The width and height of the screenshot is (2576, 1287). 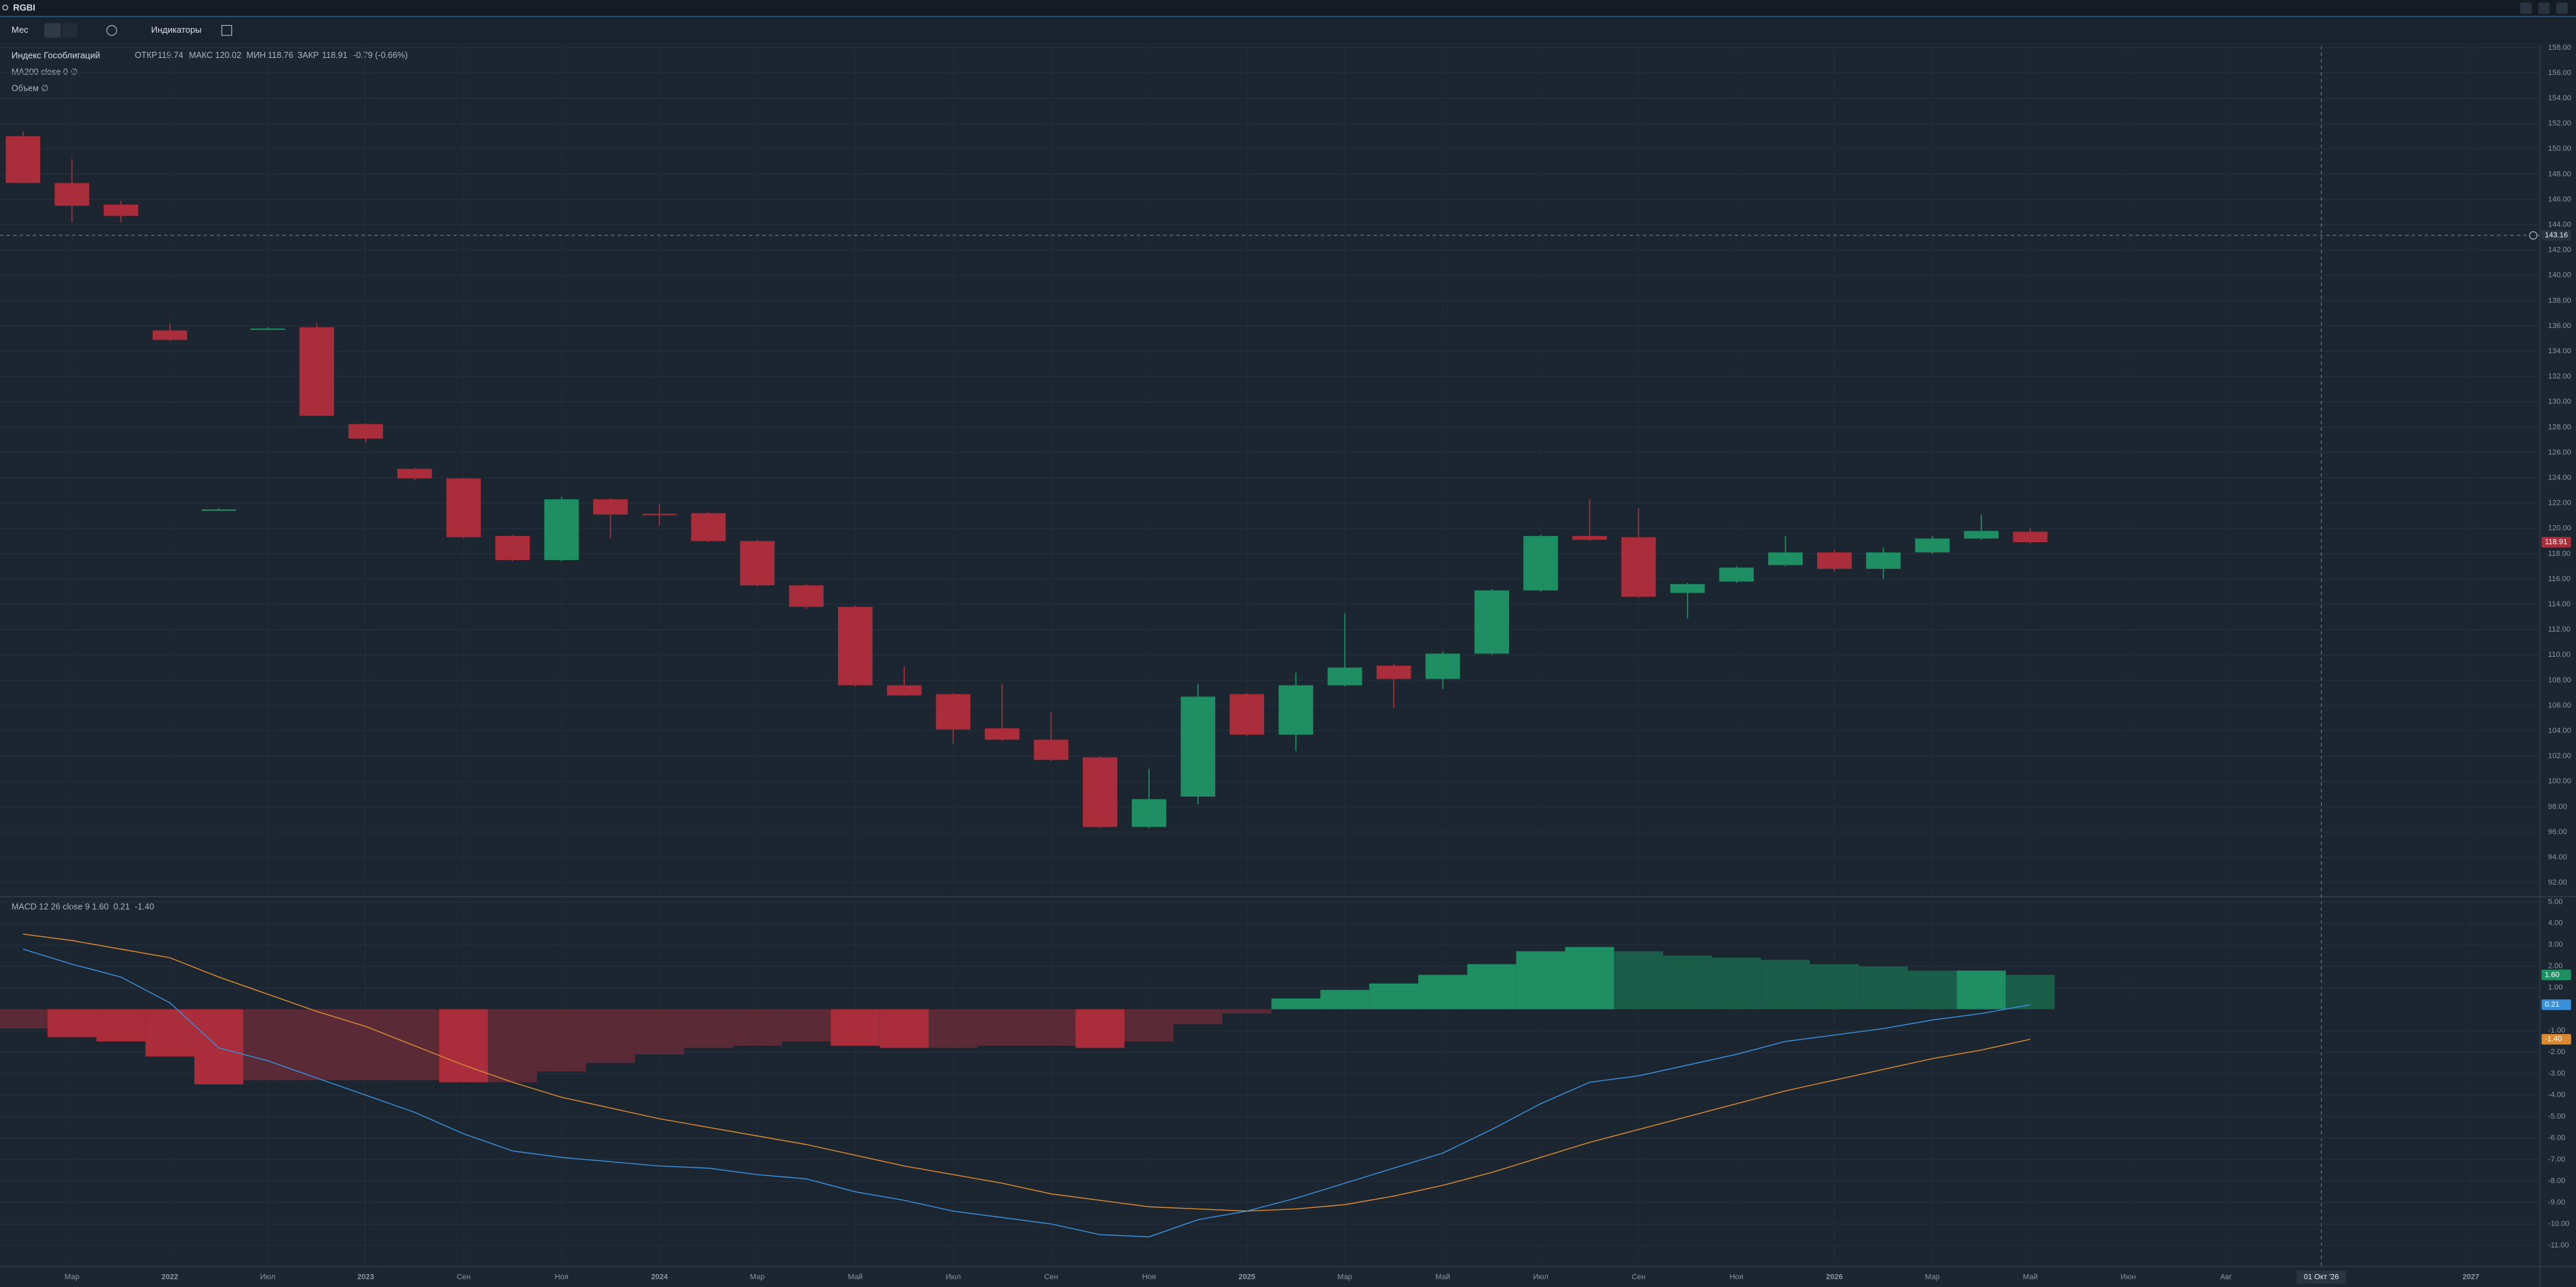 I want to click on toolbar, so click(x=1288, y=30).